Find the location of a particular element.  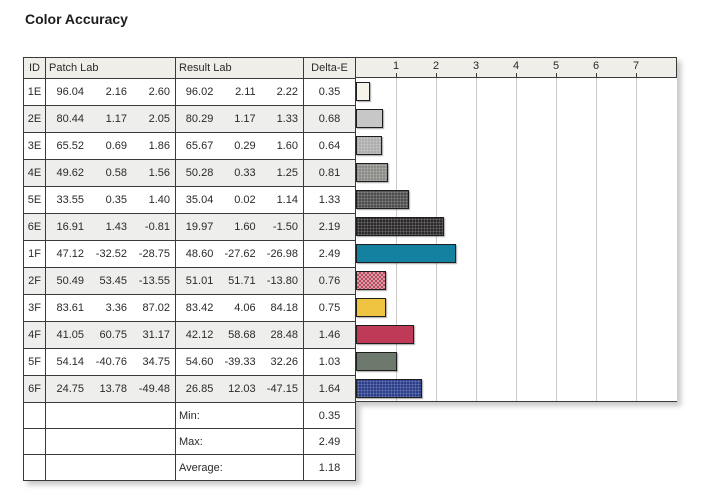

cell-result-lab: 42.12 58.68 28.48 is located at coordinates (240, 335).